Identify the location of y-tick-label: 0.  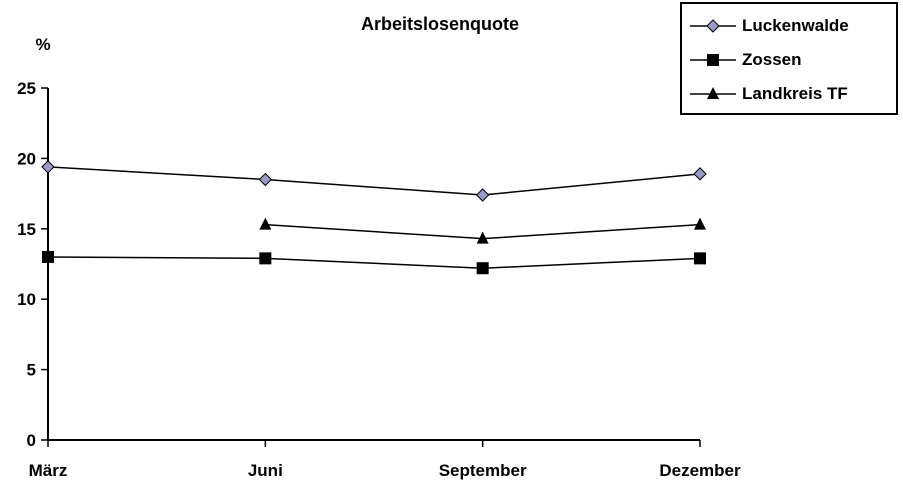
(31, 440).